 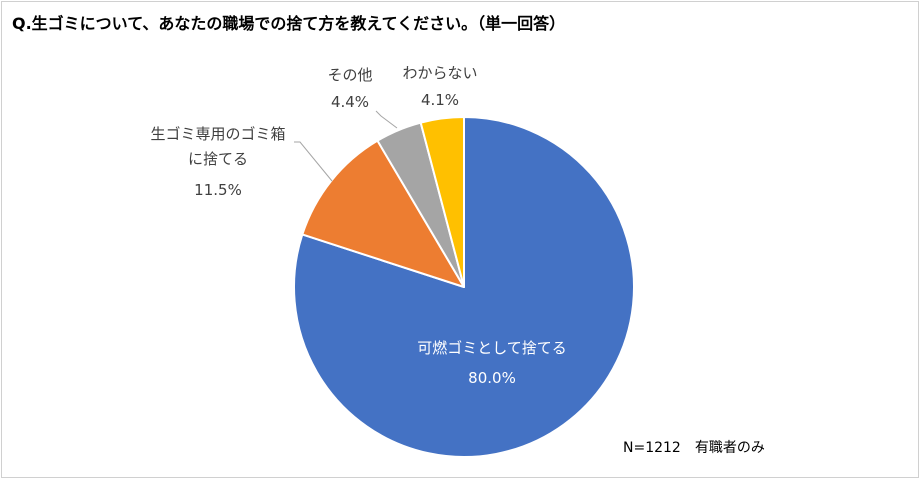 What do you see at coordinates (492, 378) in the screenshot?
I see `slice-value-label: 80.0%` at bounding box center [492, 378].